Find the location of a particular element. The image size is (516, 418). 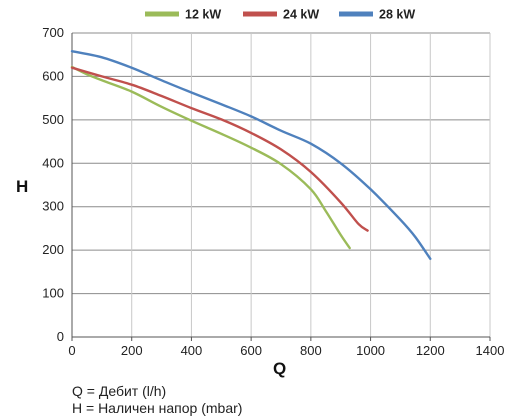

x-tick-labels: 0 200 400 600 800 1000 1200 1400 is located at coordinates (286, 350).